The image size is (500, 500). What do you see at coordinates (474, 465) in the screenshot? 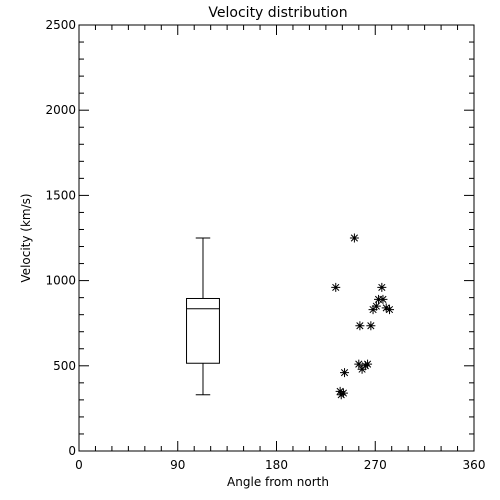
I see `x-tick-label: 360` at bounding box center [474, 465].